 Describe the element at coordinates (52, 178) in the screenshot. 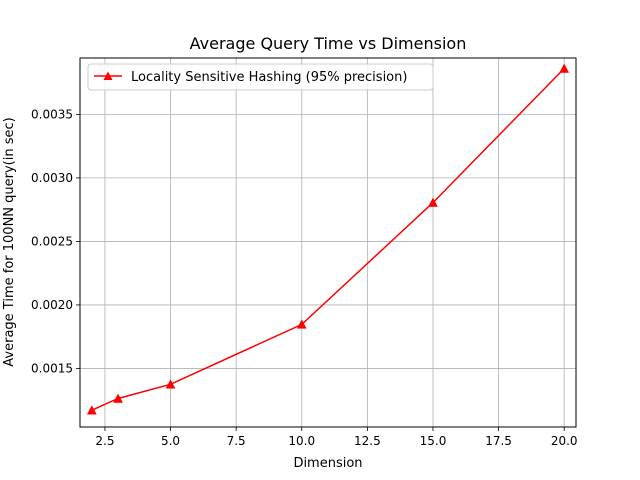

I see `y-tick-label: 0.0030` at that location.